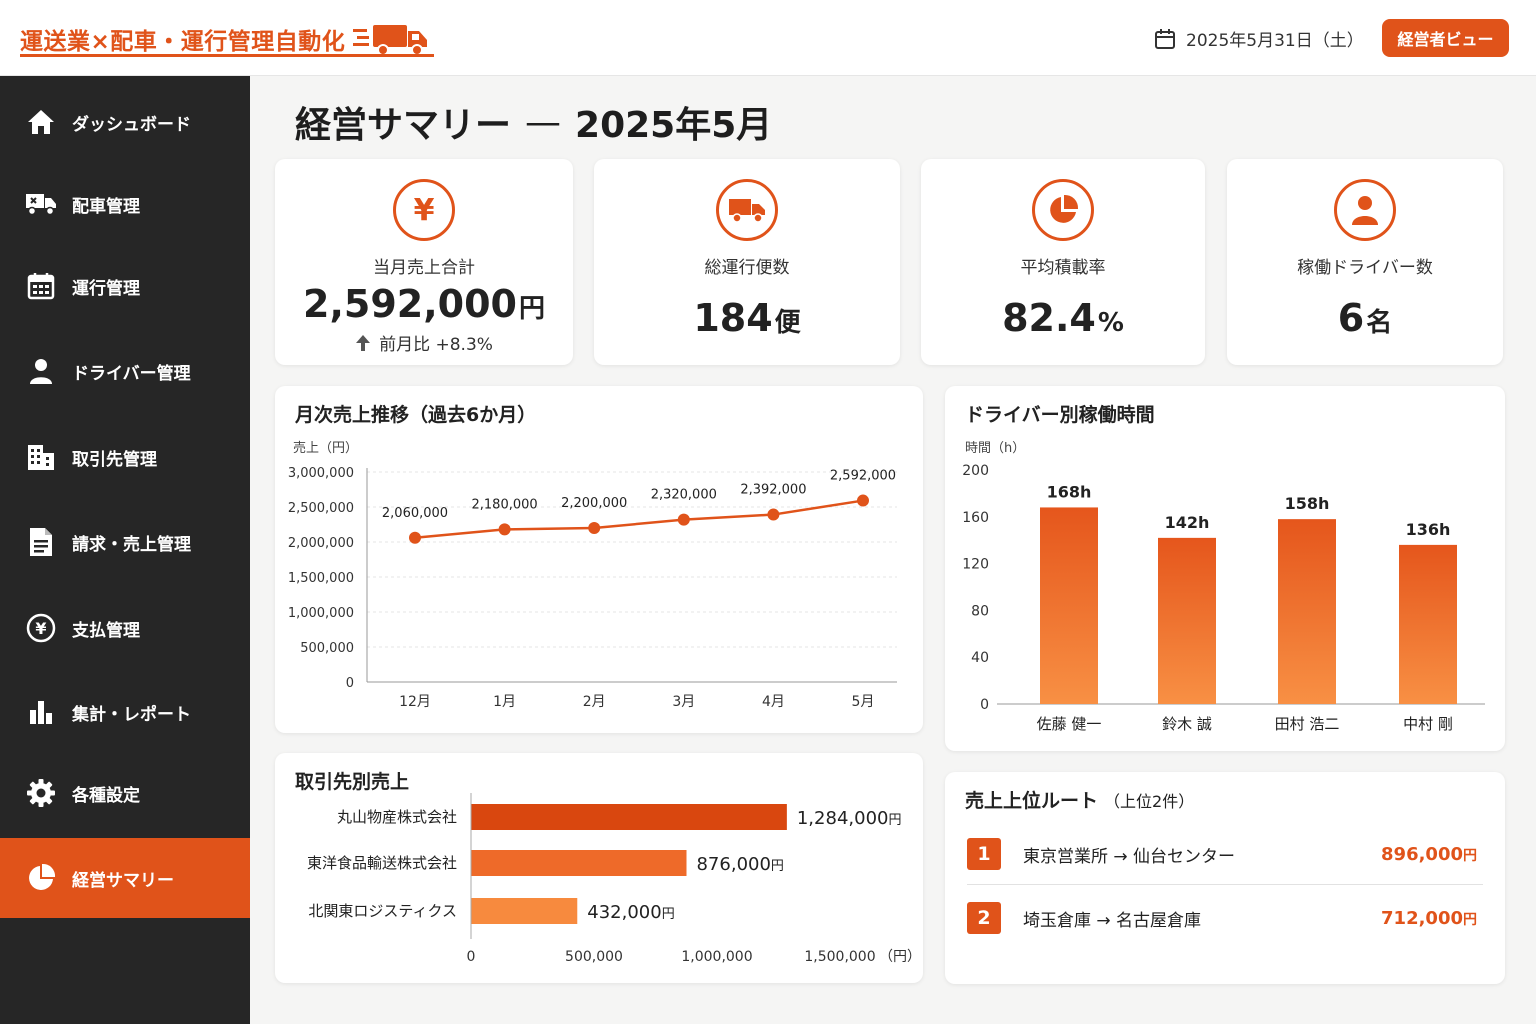  Describe the element at coordinates (773, 702) in the screenshot. I see `x-tick-label: 4月` at that location.